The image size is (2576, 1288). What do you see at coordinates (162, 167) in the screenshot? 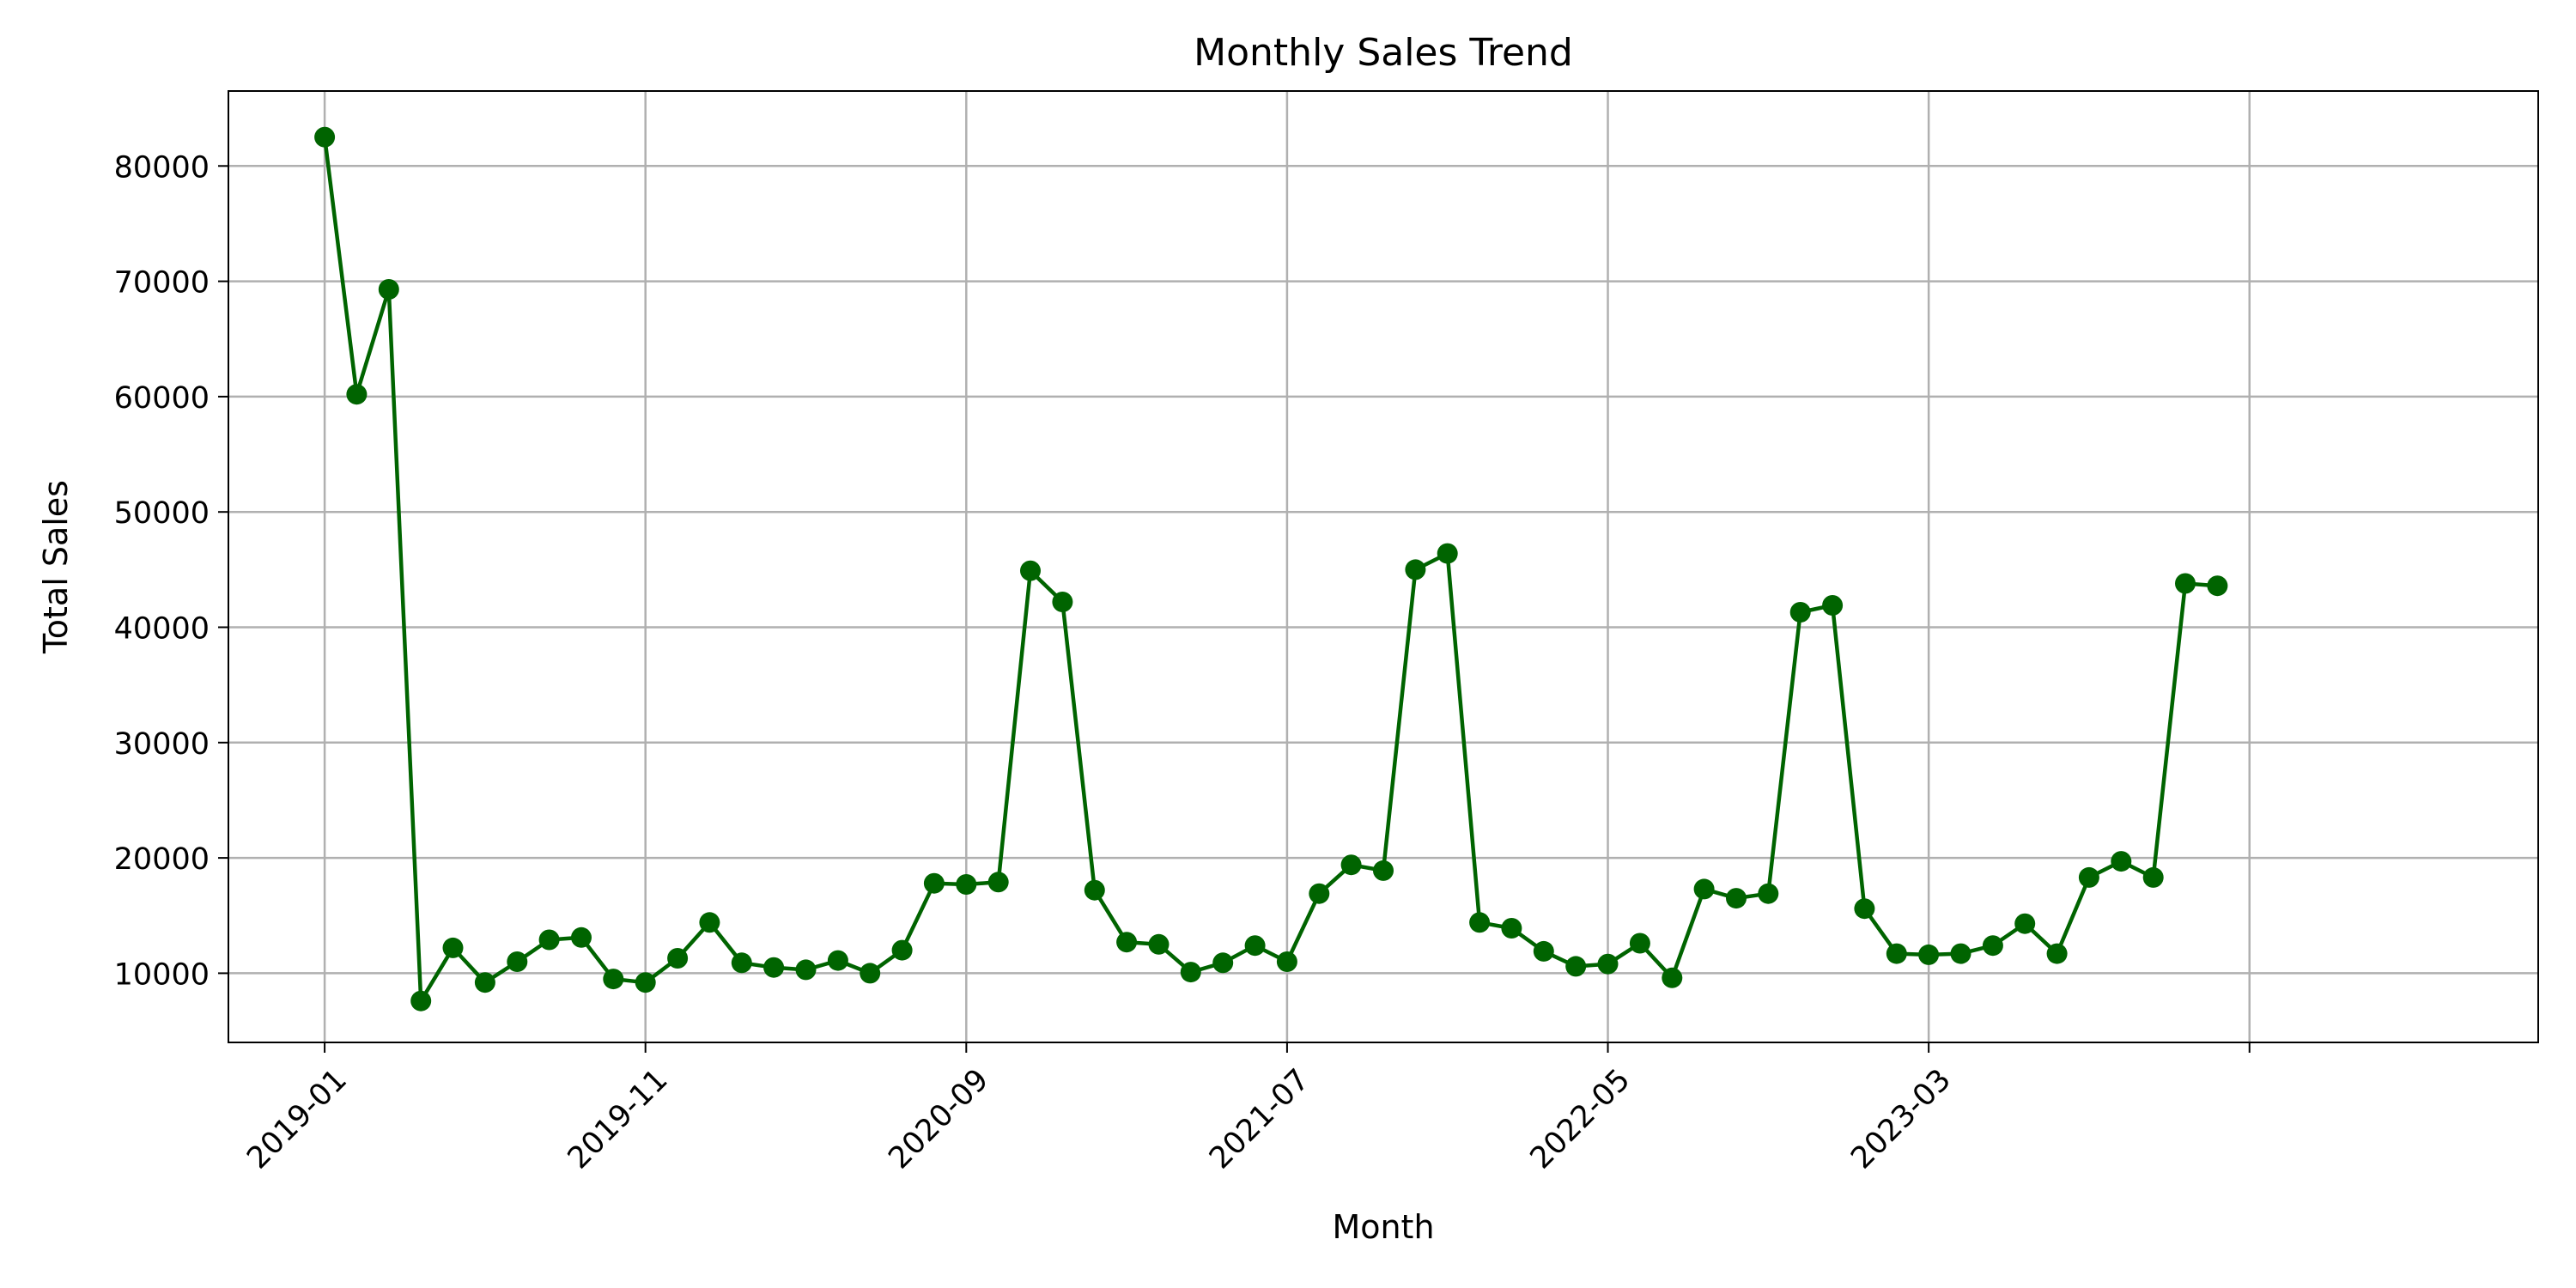
I see `y-tick-label: 80000` at bounding box center [162, 167].